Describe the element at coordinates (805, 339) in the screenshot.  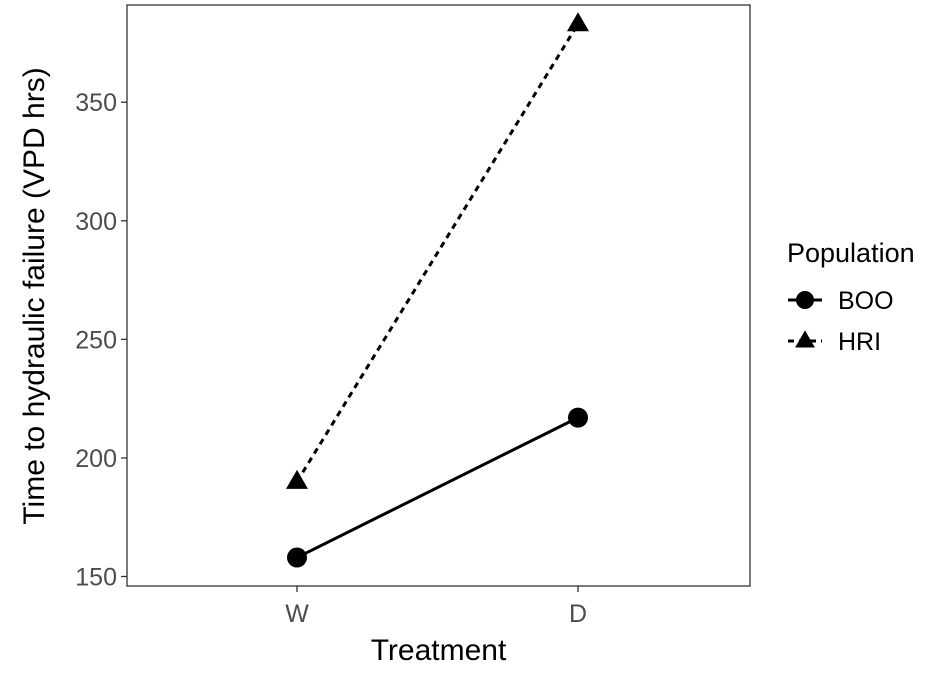
I see `legend-key-marker-hri` at that location.